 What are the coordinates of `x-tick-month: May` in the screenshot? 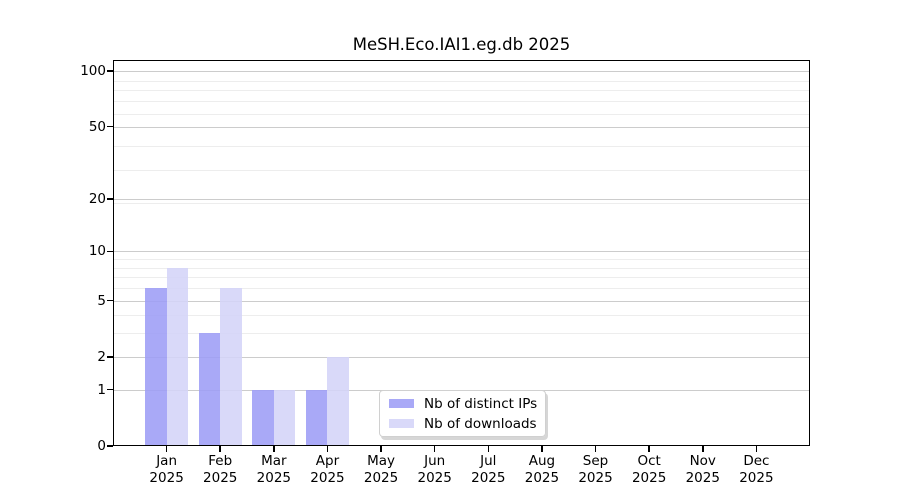 It's located at (381, 461).